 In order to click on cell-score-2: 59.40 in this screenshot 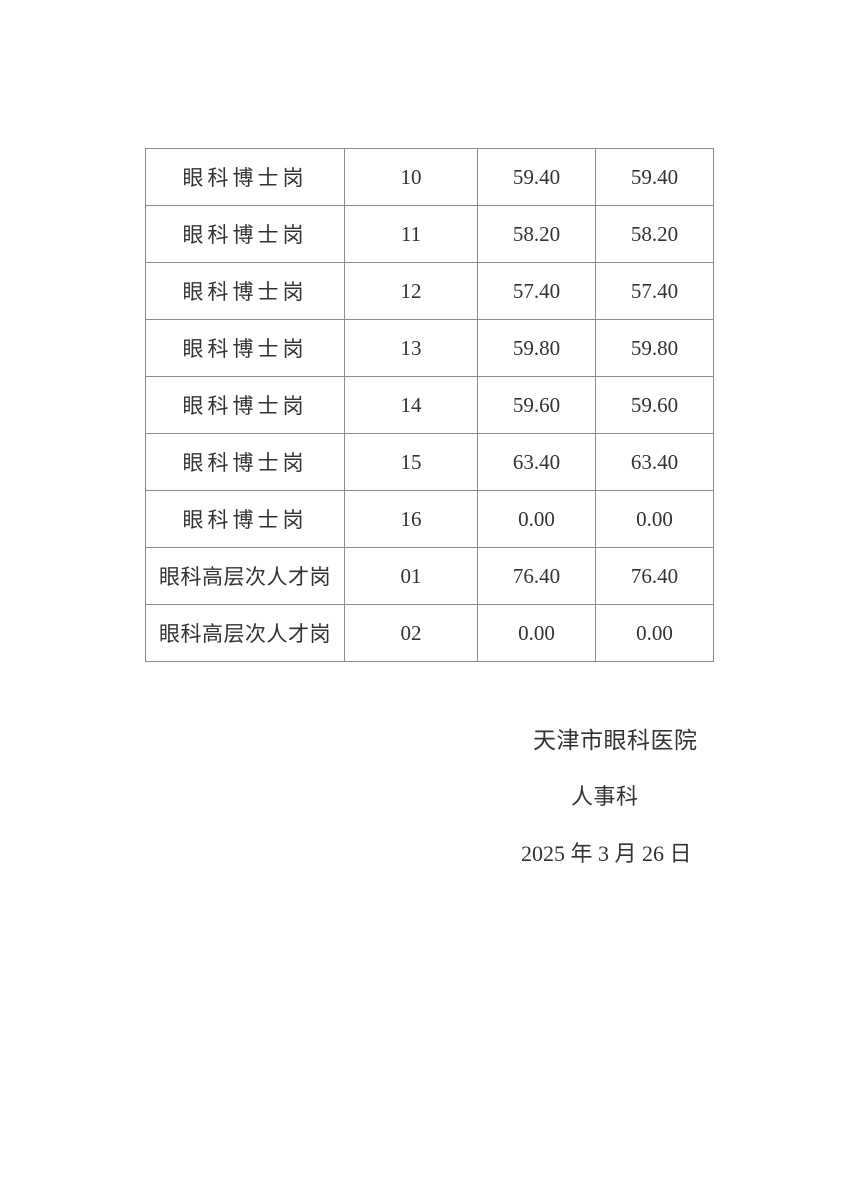, I will do `click(654, 177)`.